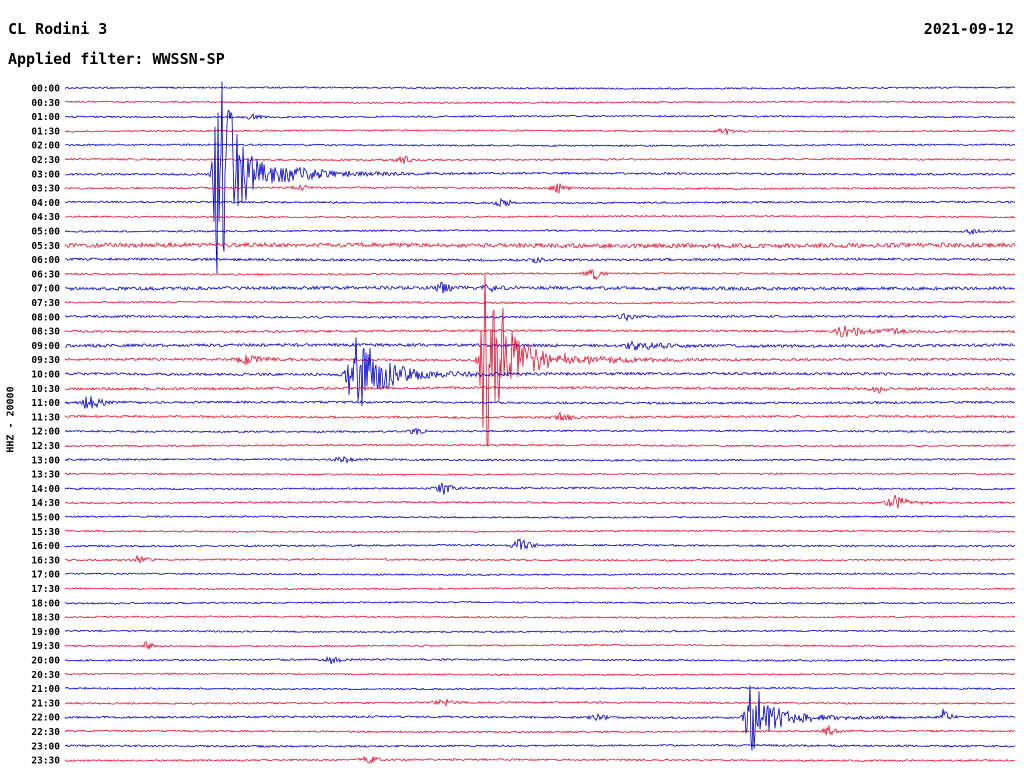 The height and width of the screenshot is (780, 1024). What do you see at coordinates (45, 718) in the screenshot?
I see `trace-time-label: 22:00` at bounding box center [45, 718].